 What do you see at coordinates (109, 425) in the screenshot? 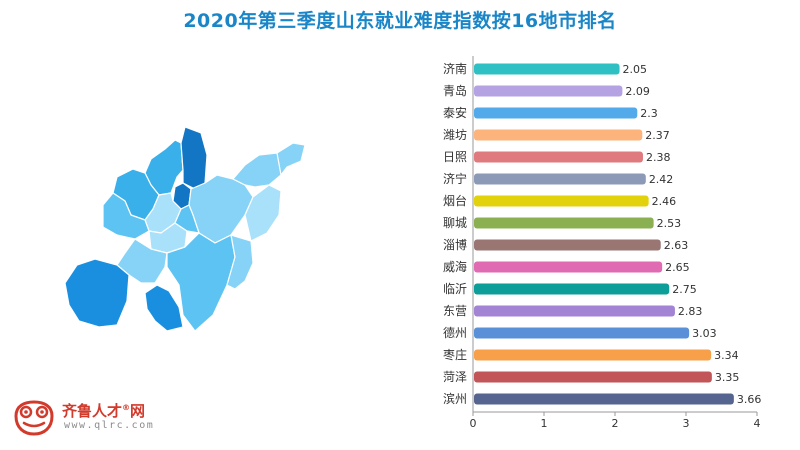
I see `logo-url-text: www.qlrc.com` at bounding box center [109, 425].